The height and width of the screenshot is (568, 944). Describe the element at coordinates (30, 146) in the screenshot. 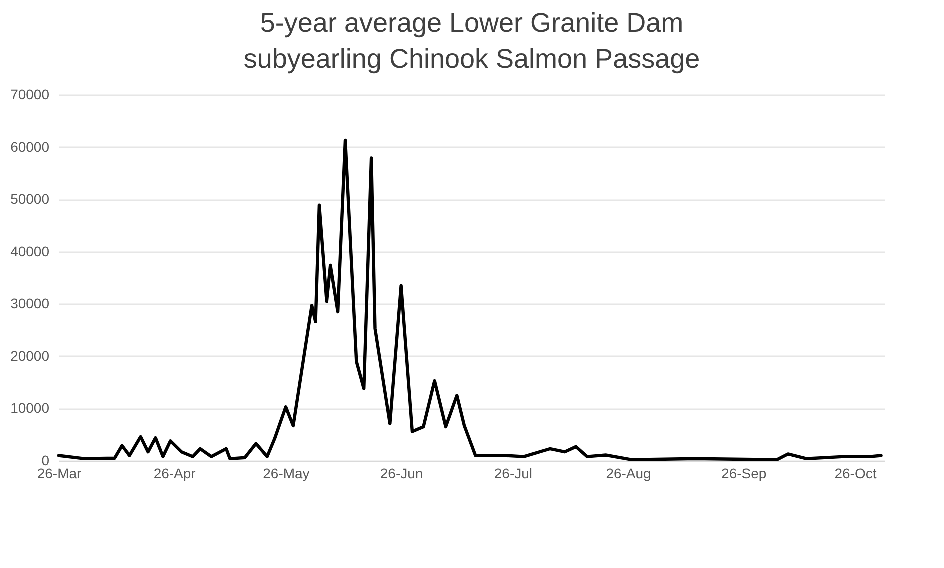

I see `y-tick-label: 60000` at that location.